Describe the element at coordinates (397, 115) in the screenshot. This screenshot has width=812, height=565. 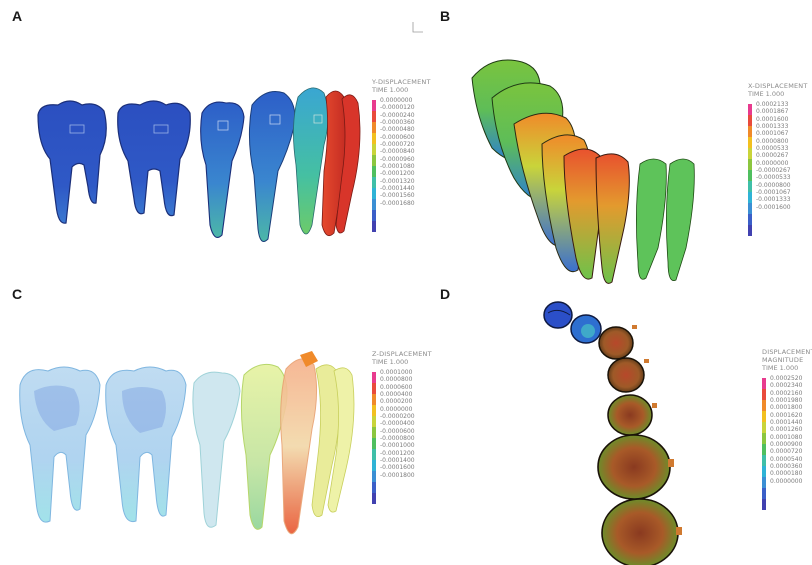
I see `legend-value: -0.0000240` at that location.